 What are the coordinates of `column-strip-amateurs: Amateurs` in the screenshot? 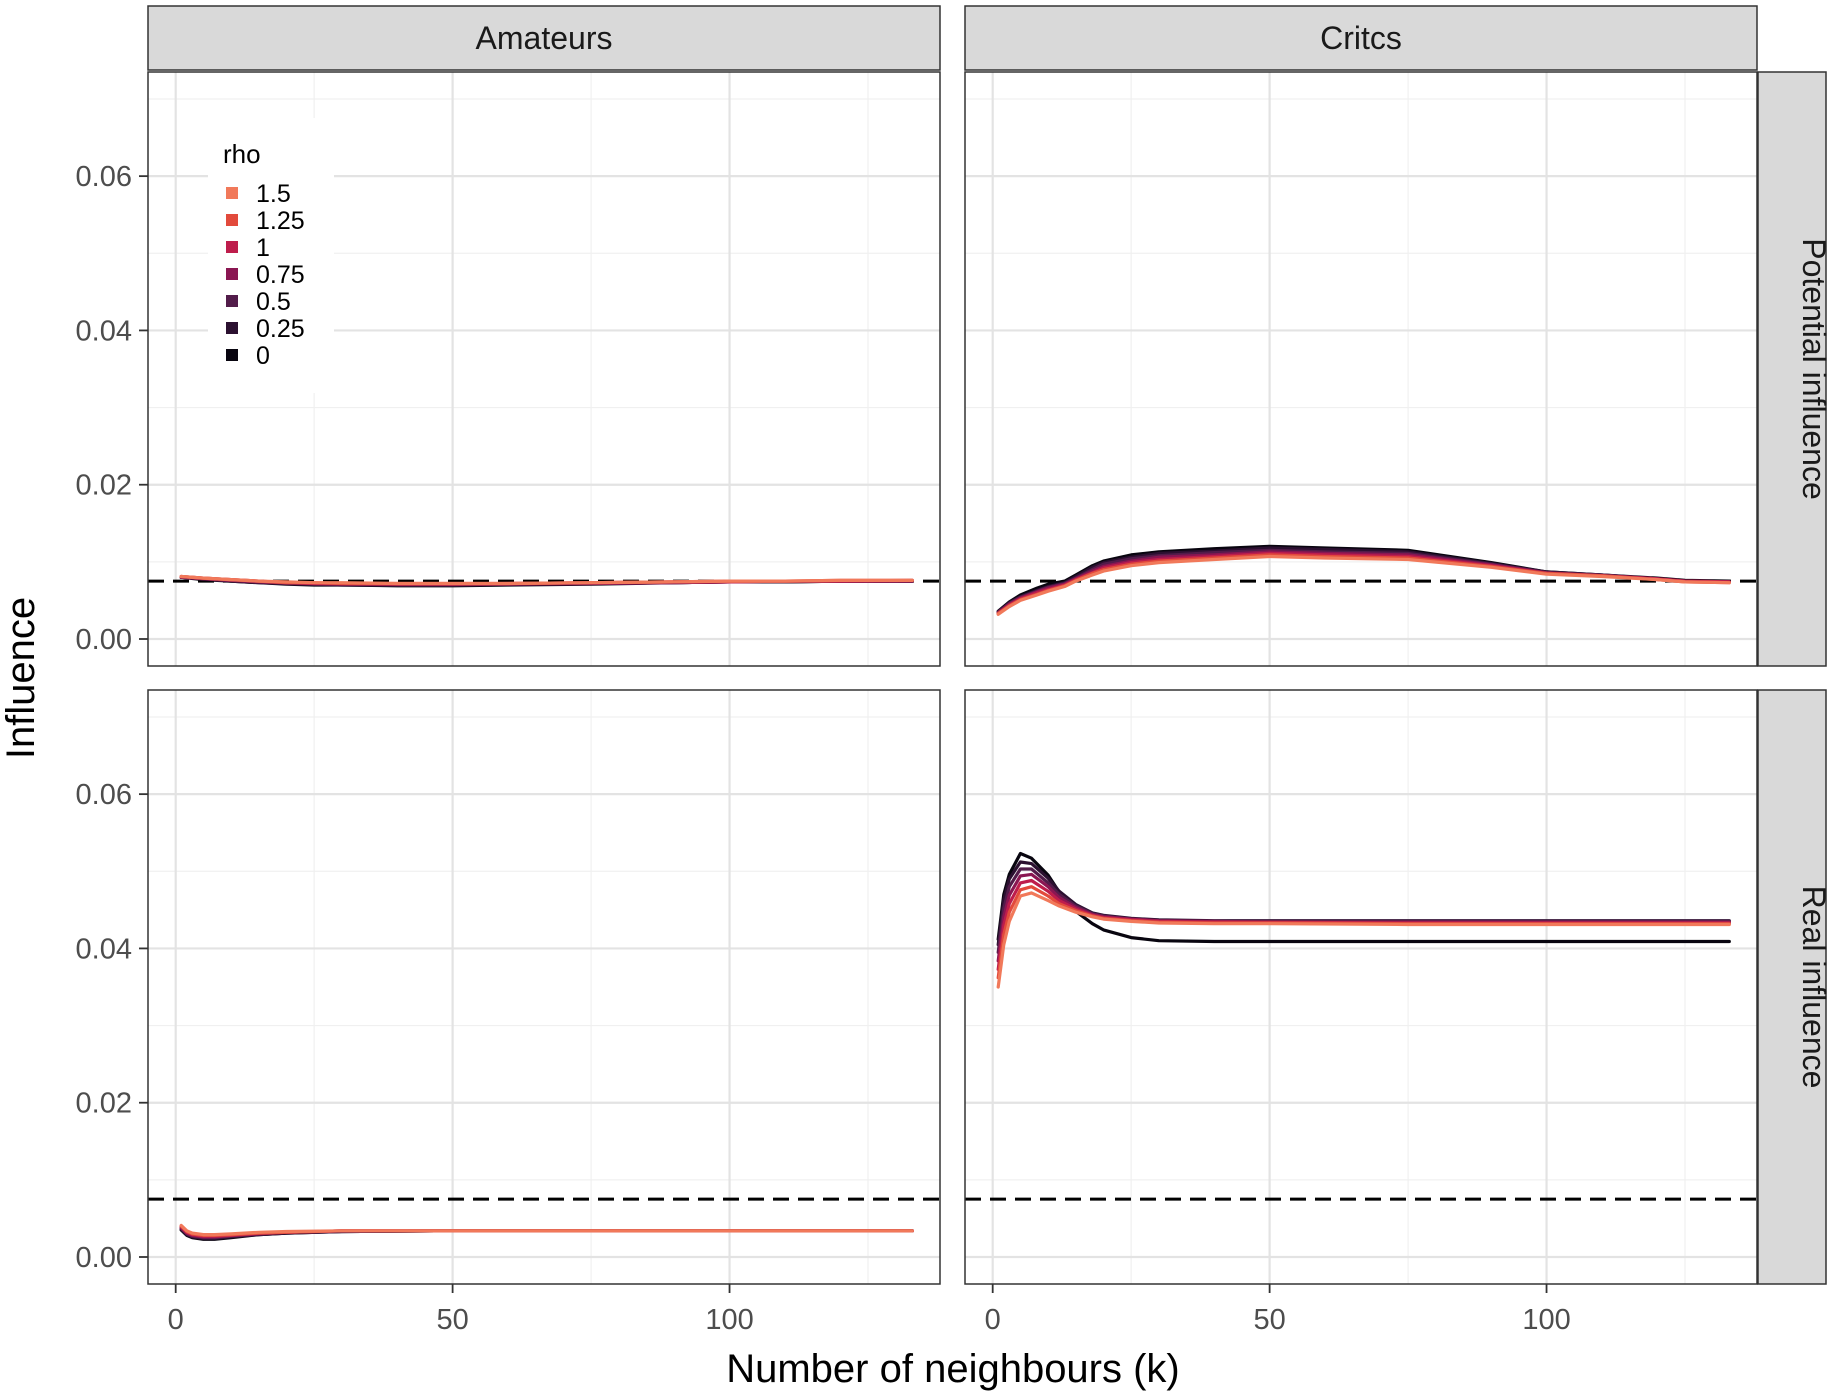 It's located at (544, 38).